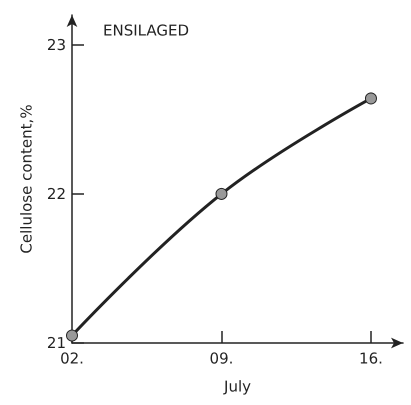 This screenshot has height=405, width=411. What do you see at coordinates (56, 343) in the screenshot?
I see `y-tick-label: 21` at bounding box center [56, 343].